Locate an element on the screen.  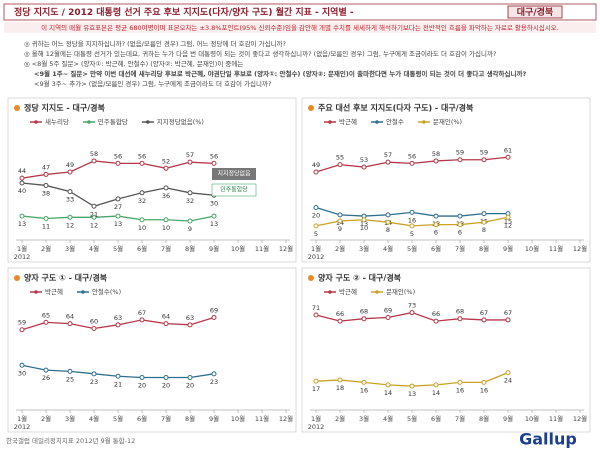
data-label: 56 is located at coordinates (118, 156).